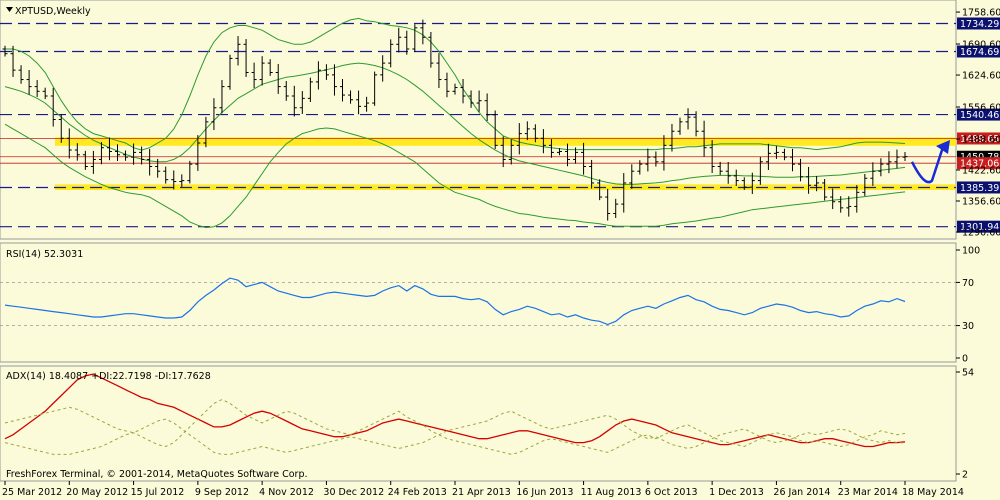 The width and height of the screenshot is (1000, 500). Describe the element at coordinates (965, 475) in the screenshot. I see `adx-axis-label: 2` at that location.